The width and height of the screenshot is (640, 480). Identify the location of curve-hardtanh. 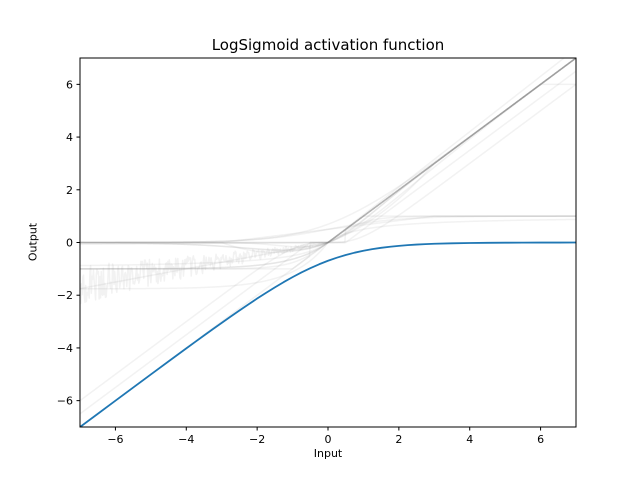
(328, 242).